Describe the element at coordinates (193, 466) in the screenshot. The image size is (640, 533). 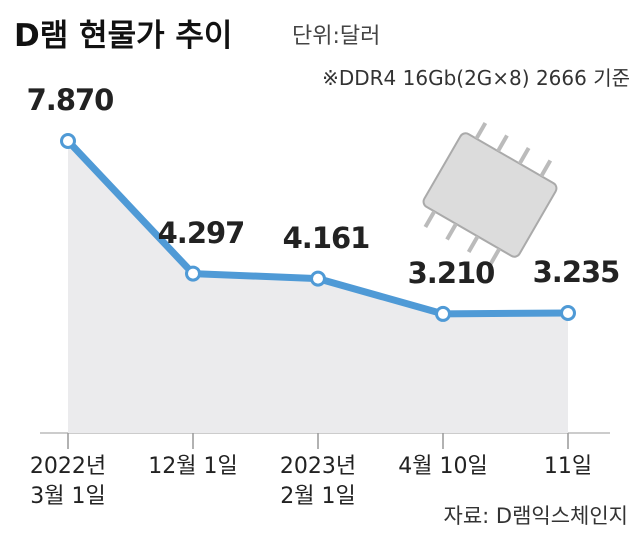
I see `x-tick-label: 12월 1일` at that location.